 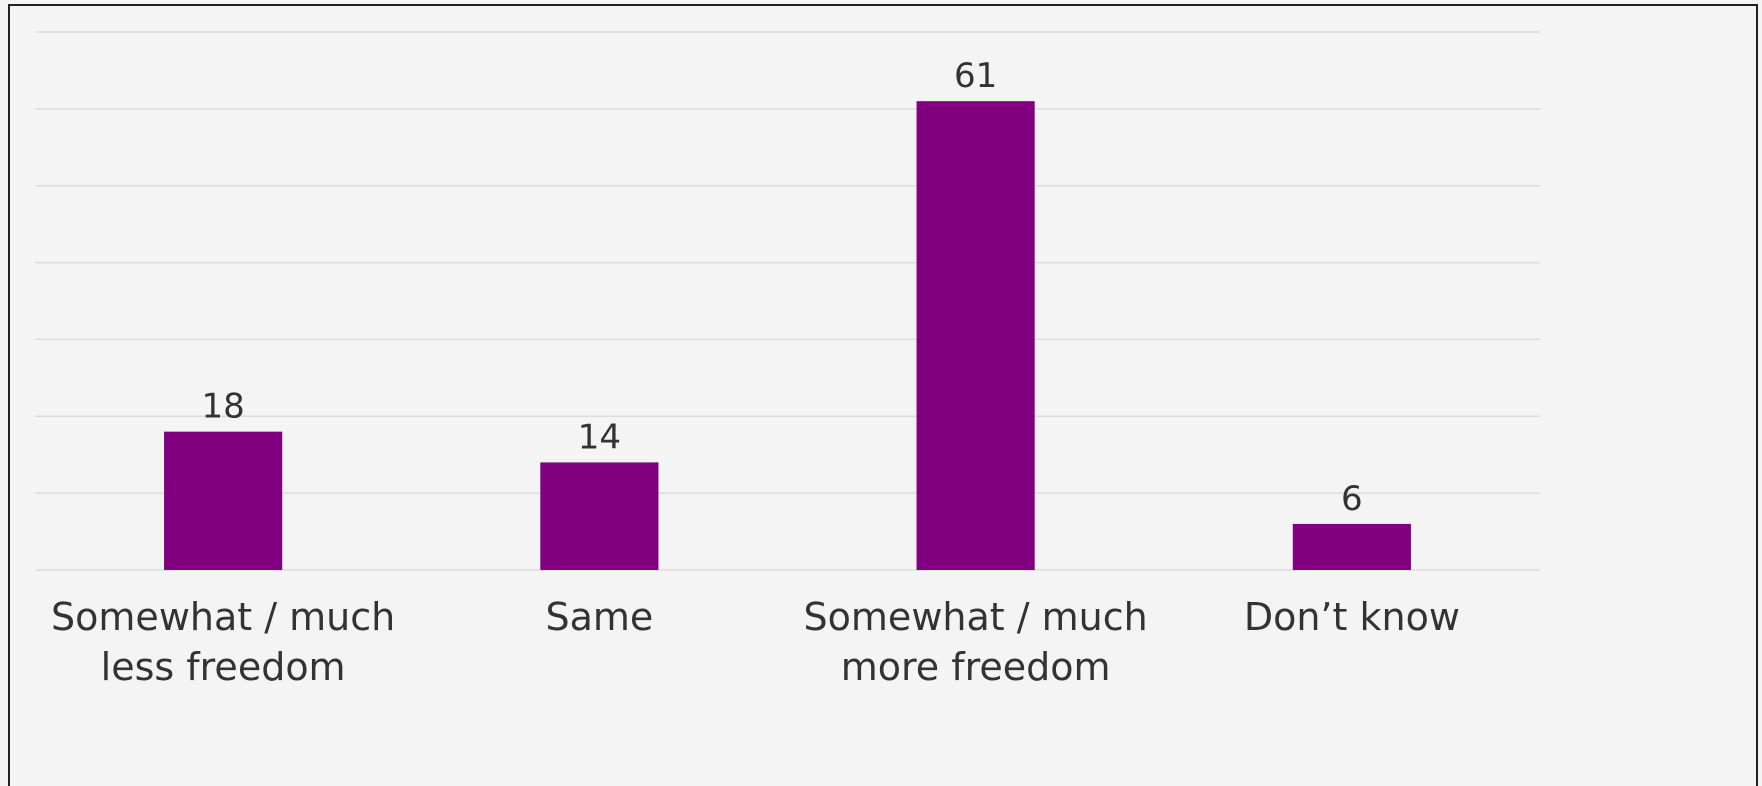 What do you see at coordinates (222, 407) in the screenshot?
I see `data-label: 18` at bounding box center [222, 407].